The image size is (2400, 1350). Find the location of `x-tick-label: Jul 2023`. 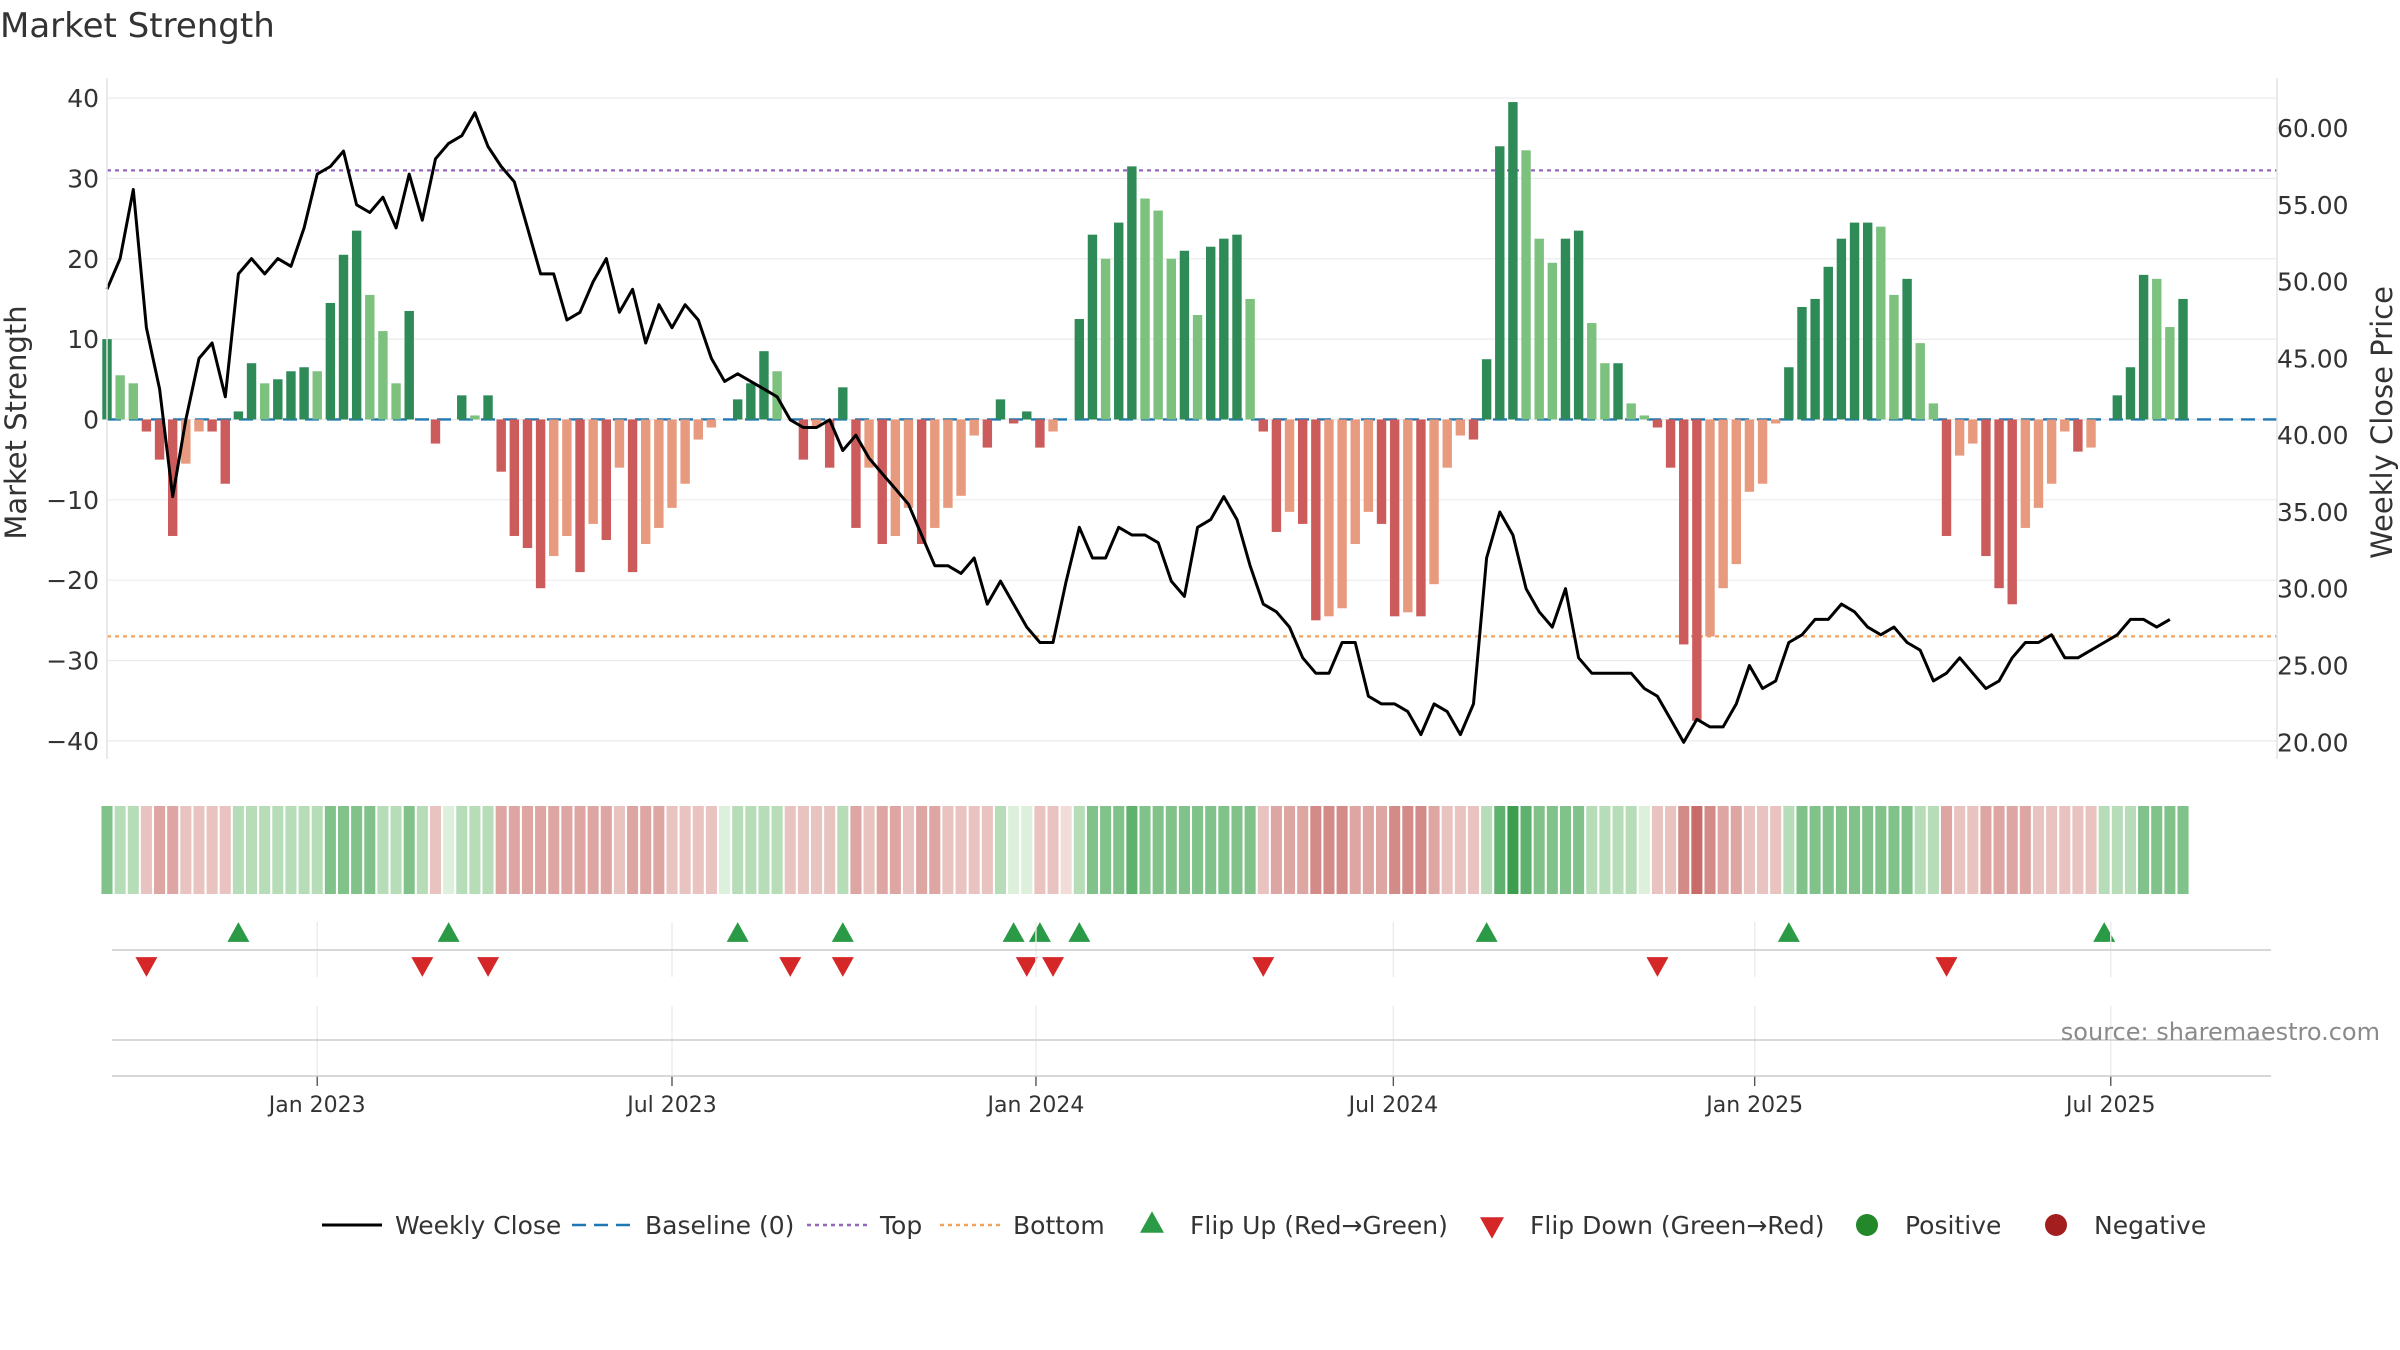

x-tick-label: Jul 2023 is located at coordinates (671, 1105).